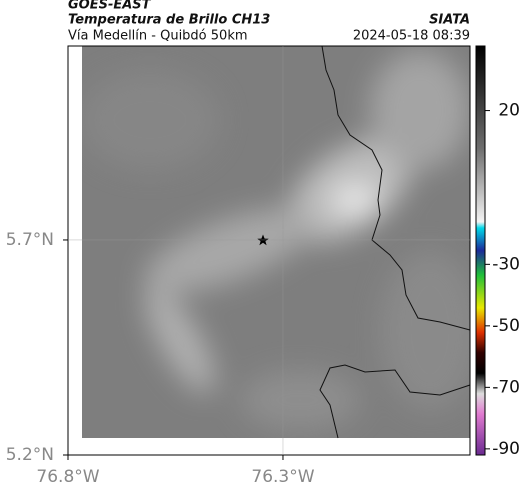  What do you see at coordinates (30, 455) in the screenshot?
I see `lat-label: 5.2°N` at bounding box center [30, 455].